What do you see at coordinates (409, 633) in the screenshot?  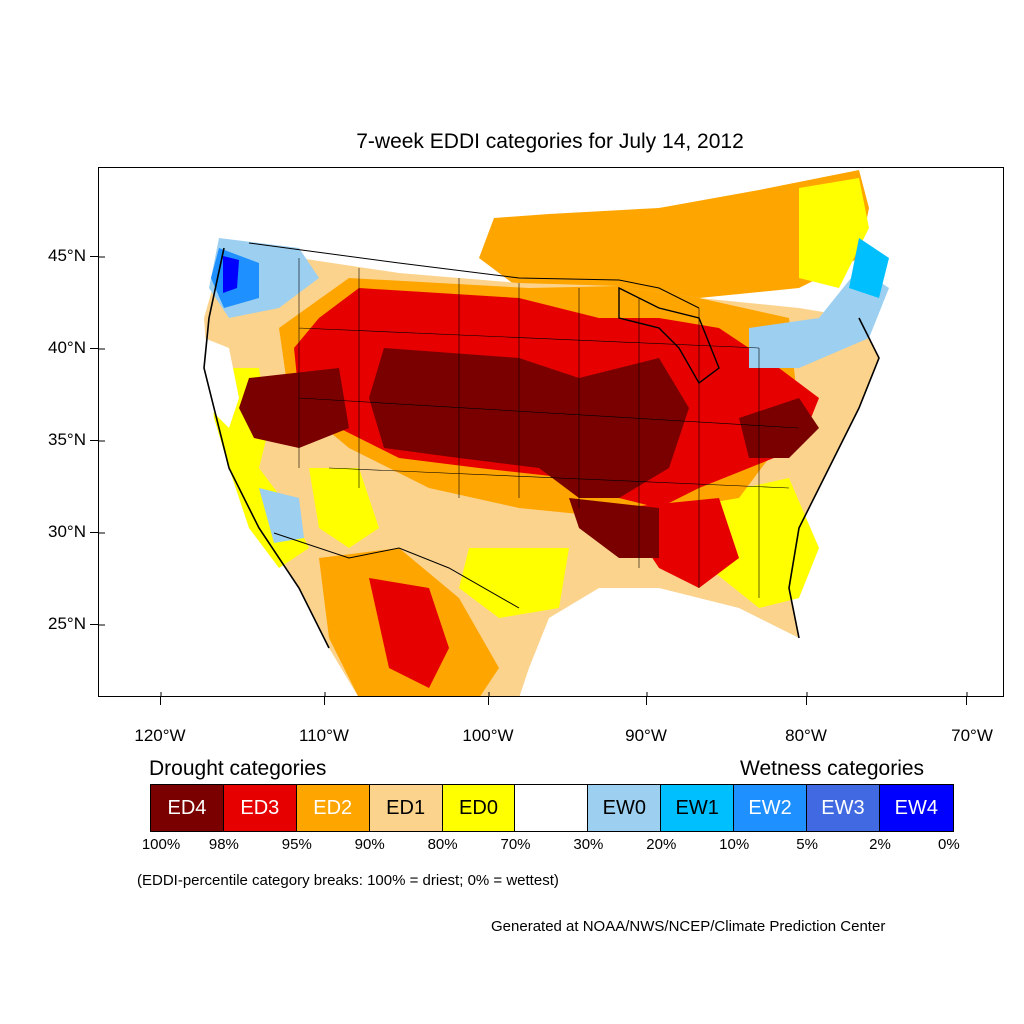 I see `ed3-mexico` at bounding box center [409, 633].